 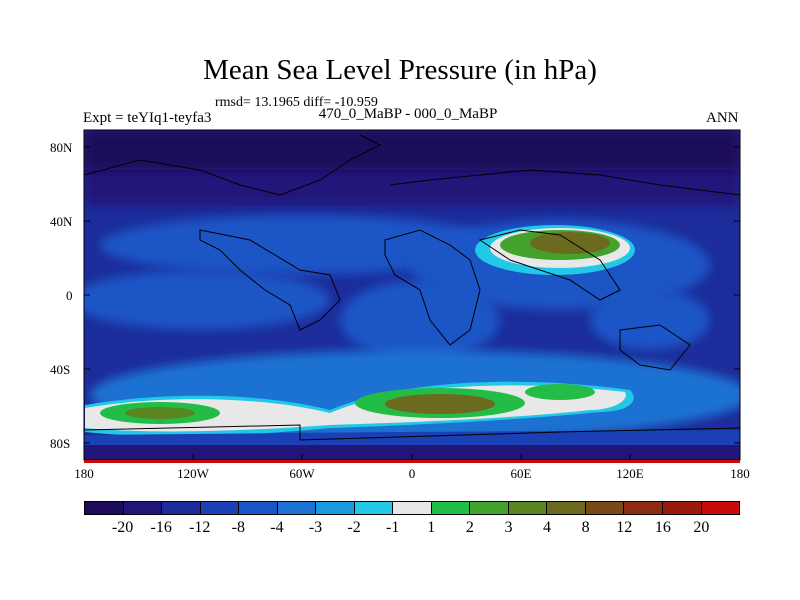 What do you see at coordinates (315, 527) in the screenshot?
I see `colorbar-label: -3` at bounding box center [315, 527].